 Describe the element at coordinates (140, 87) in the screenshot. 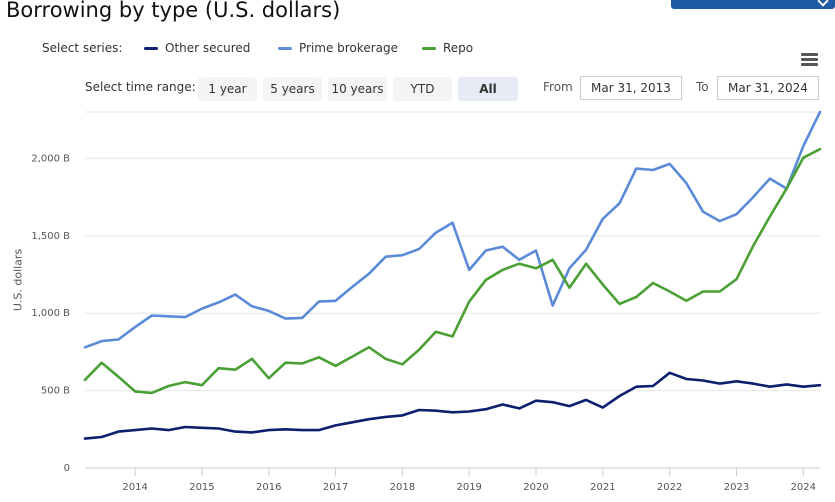

I see `range-label: Select time range:` at that location.